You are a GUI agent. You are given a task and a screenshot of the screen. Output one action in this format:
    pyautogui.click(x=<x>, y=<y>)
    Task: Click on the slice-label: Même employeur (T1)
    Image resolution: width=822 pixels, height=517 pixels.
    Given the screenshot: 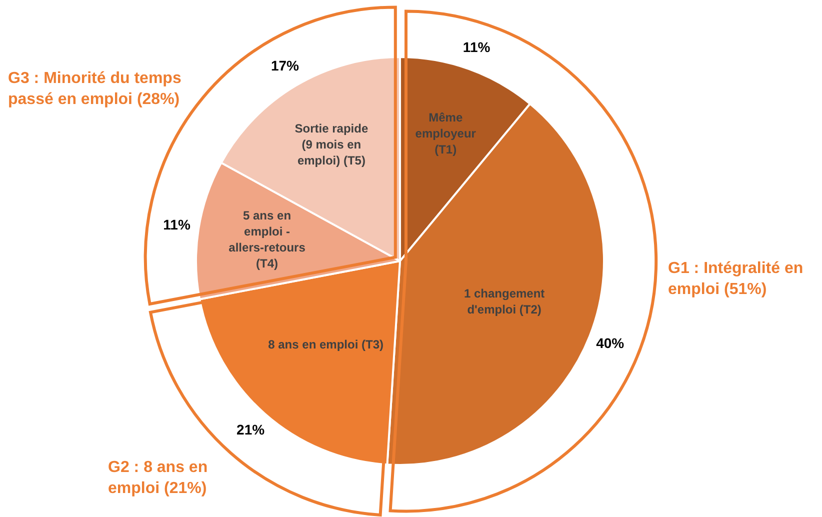 What is the action you would take?
    pyautogui.click(x=445, y=133)
    